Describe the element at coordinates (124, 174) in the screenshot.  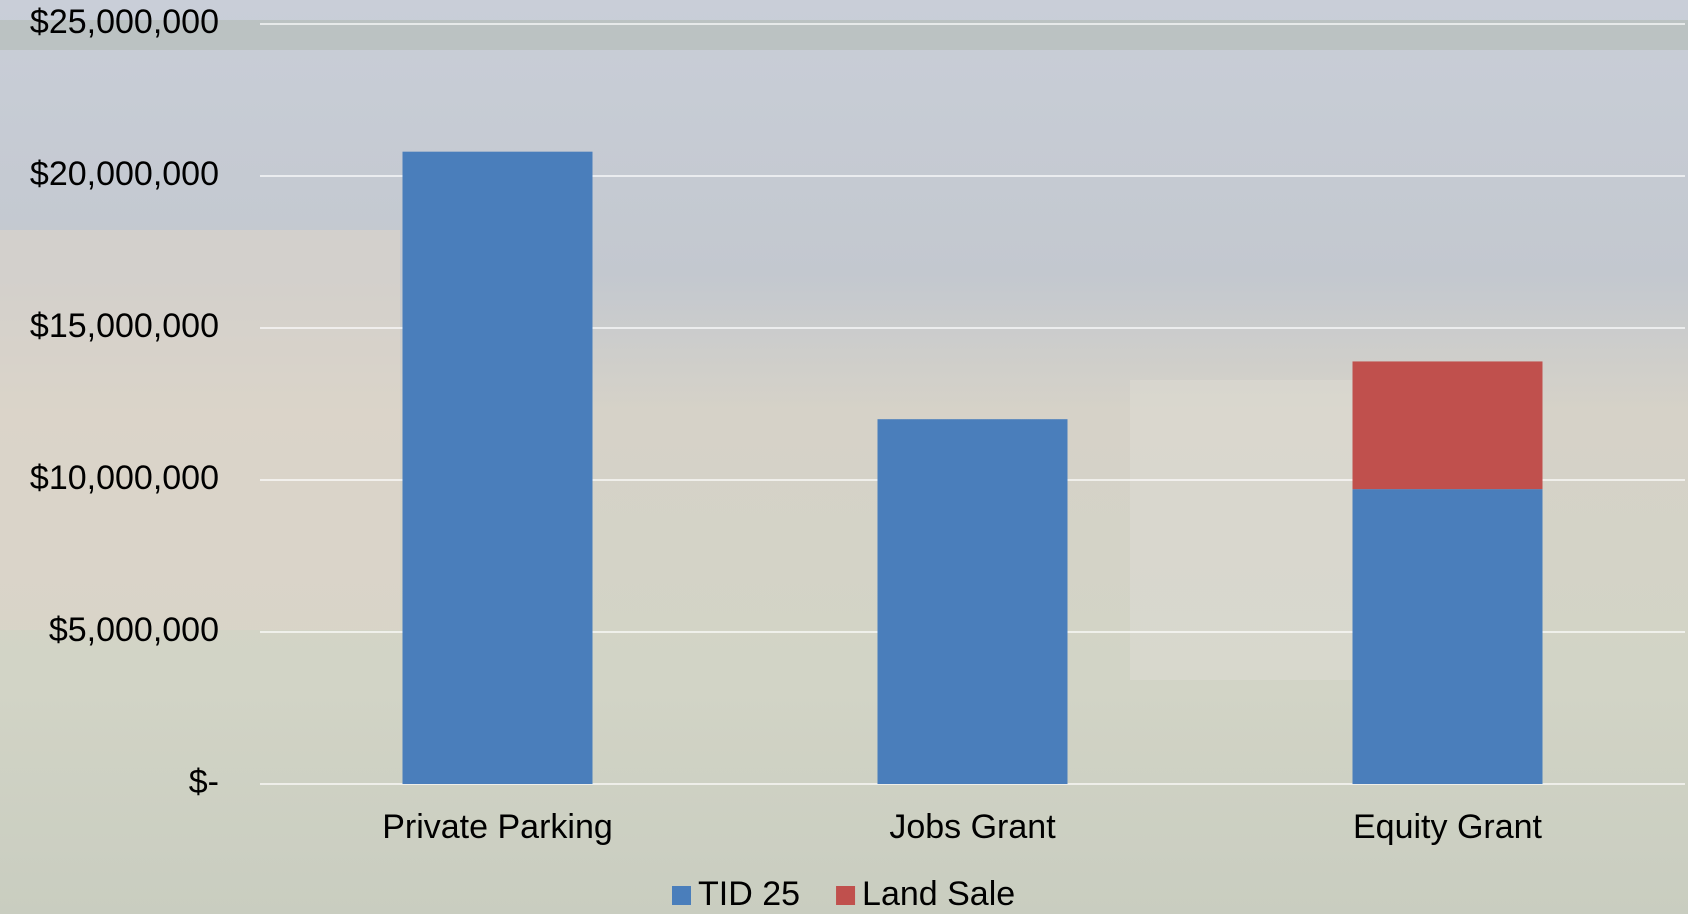
I see `y-tick-label: $20,000,000` at that location.